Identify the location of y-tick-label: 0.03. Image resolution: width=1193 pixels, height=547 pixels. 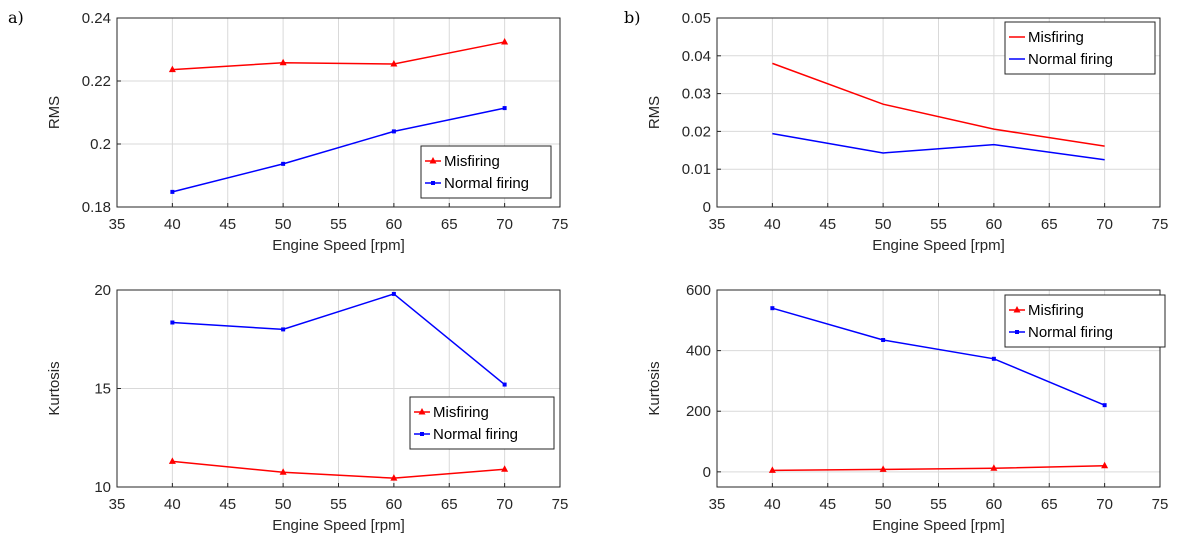
(696, 94).